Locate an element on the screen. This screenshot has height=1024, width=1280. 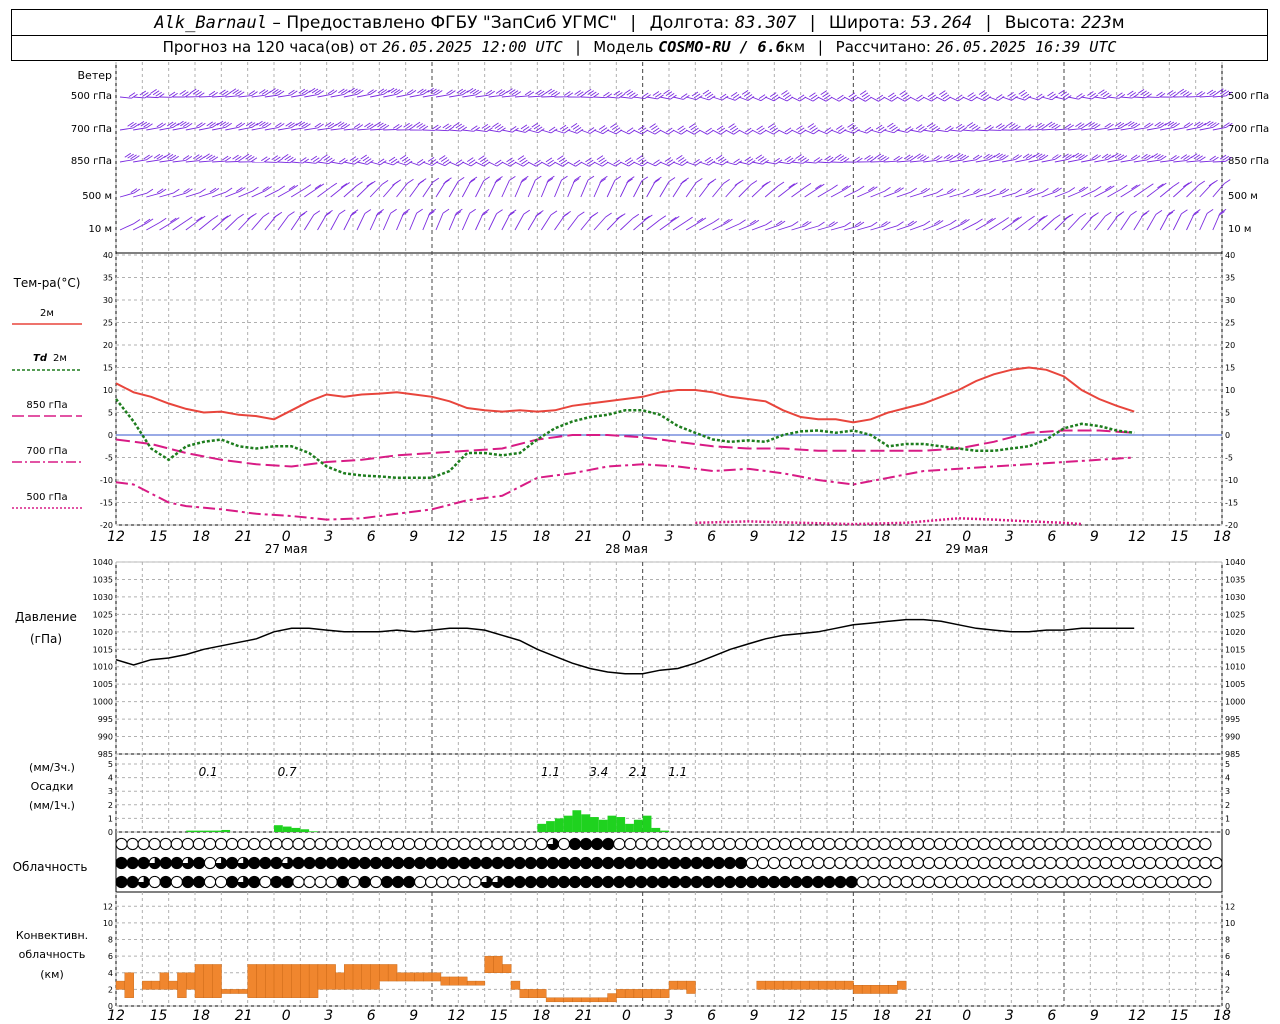
pressure-tick-right-9: 1030 is located at coordinates (1235, 597).